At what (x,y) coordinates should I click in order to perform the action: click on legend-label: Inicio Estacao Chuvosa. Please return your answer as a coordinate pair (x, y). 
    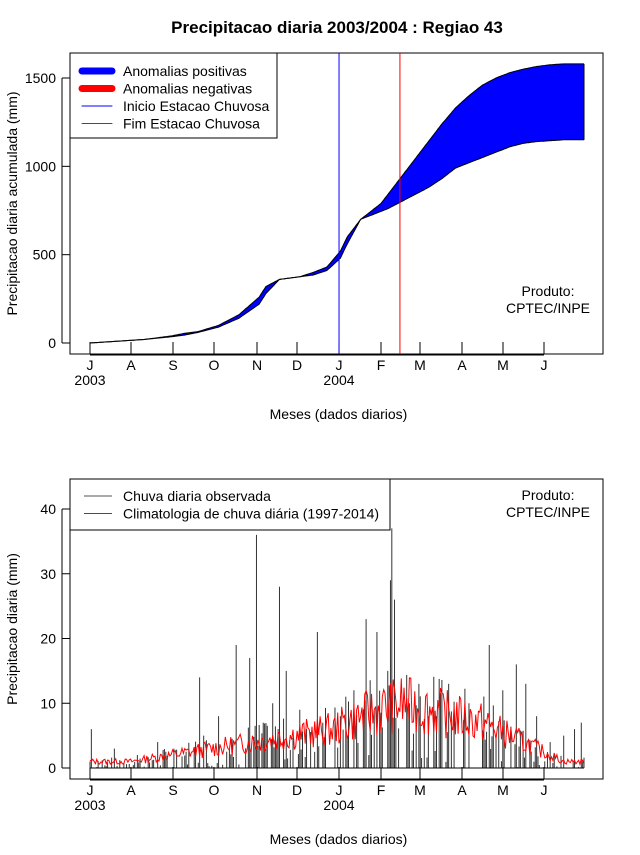
    Looking at the image, I should click on (196, 106).